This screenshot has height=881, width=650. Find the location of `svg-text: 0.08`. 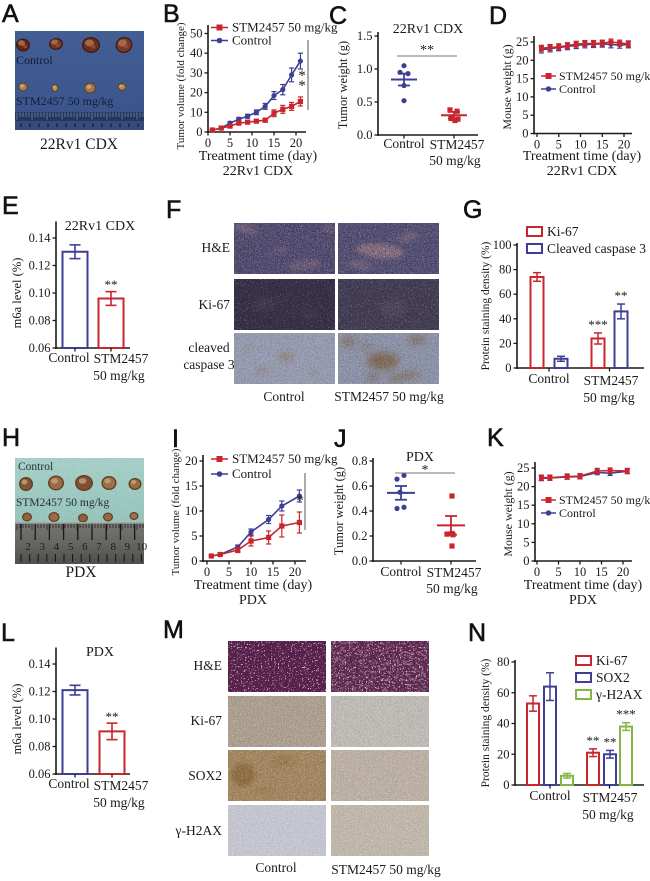

svg-text: 0.08 is located at coordinates (40, 321).